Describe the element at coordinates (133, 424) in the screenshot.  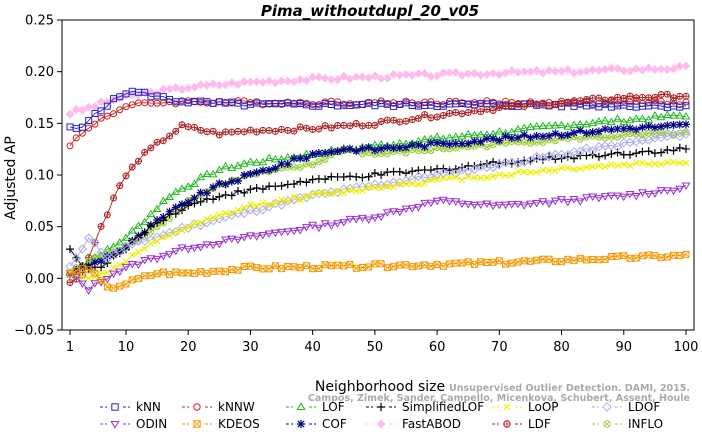
I see `legend-item-odin: ODIN` at that location.